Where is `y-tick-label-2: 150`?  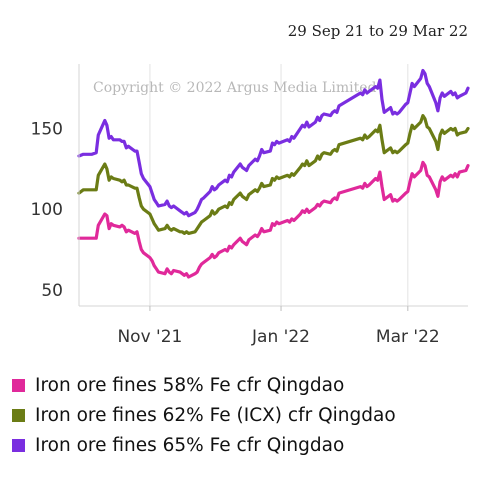 y-tick-label-2: 150 is located at coordinates (47, 130).